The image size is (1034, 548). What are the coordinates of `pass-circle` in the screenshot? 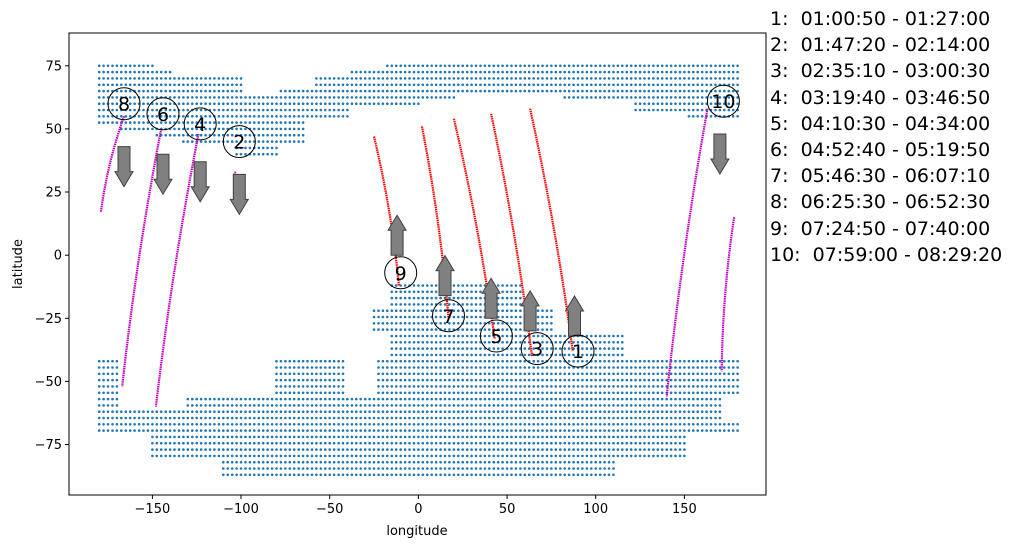 It's located at (496, 336).